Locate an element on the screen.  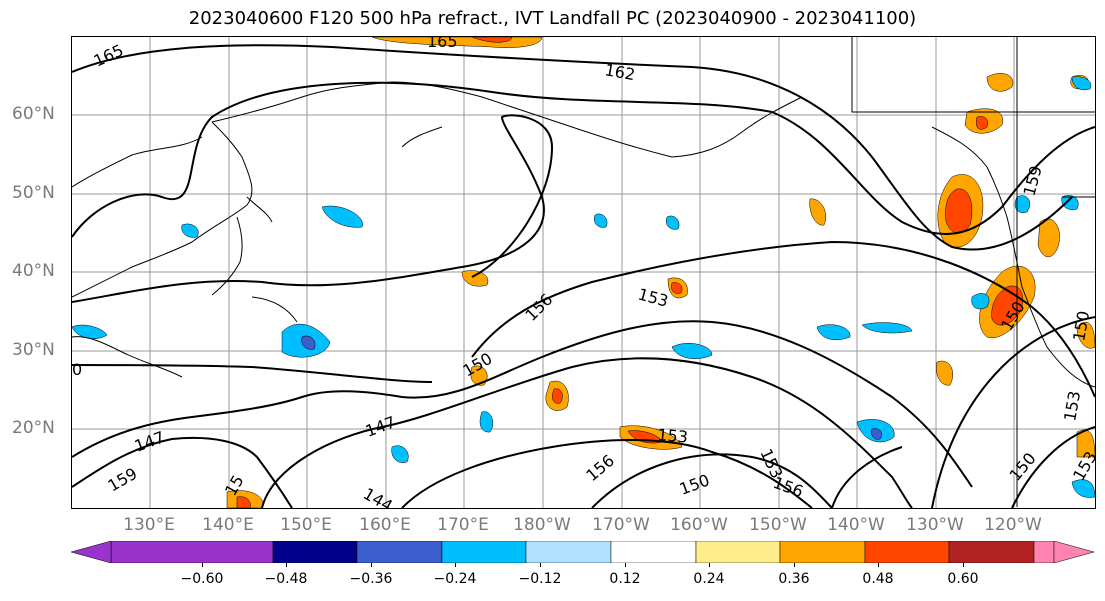
colorbar-tick-label: −0.48 is located at coordinates (286, 579).